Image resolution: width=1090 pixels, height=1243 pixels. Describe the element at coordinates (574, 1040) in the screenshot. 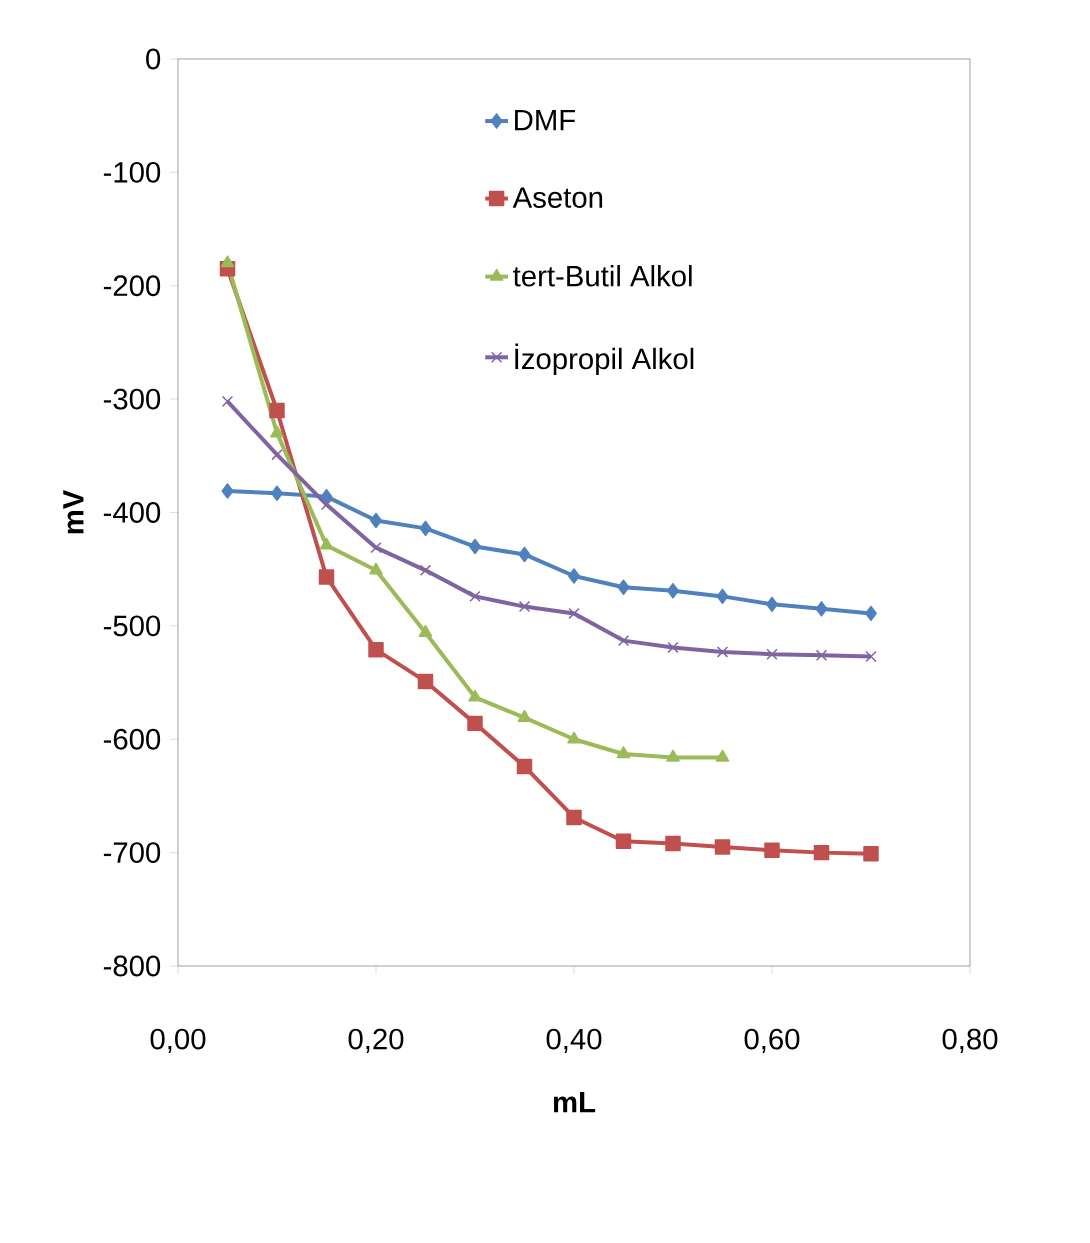

I see `x-tick-label: 0,40` at that location.